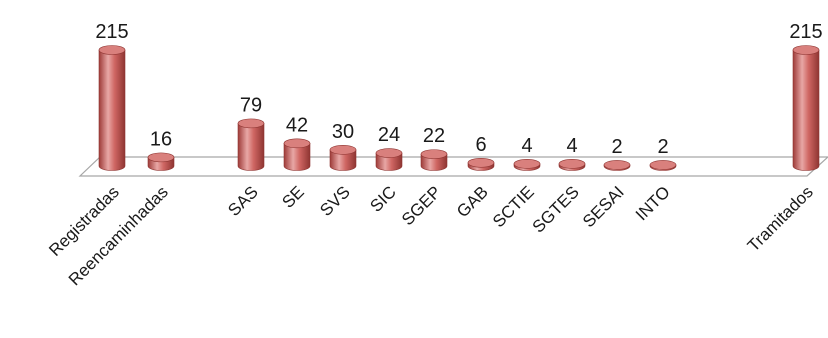 The image size is (828, 338). Describe the element at coordinates (161, 139) in the screenshot. I see `data-label: 16` at that location.